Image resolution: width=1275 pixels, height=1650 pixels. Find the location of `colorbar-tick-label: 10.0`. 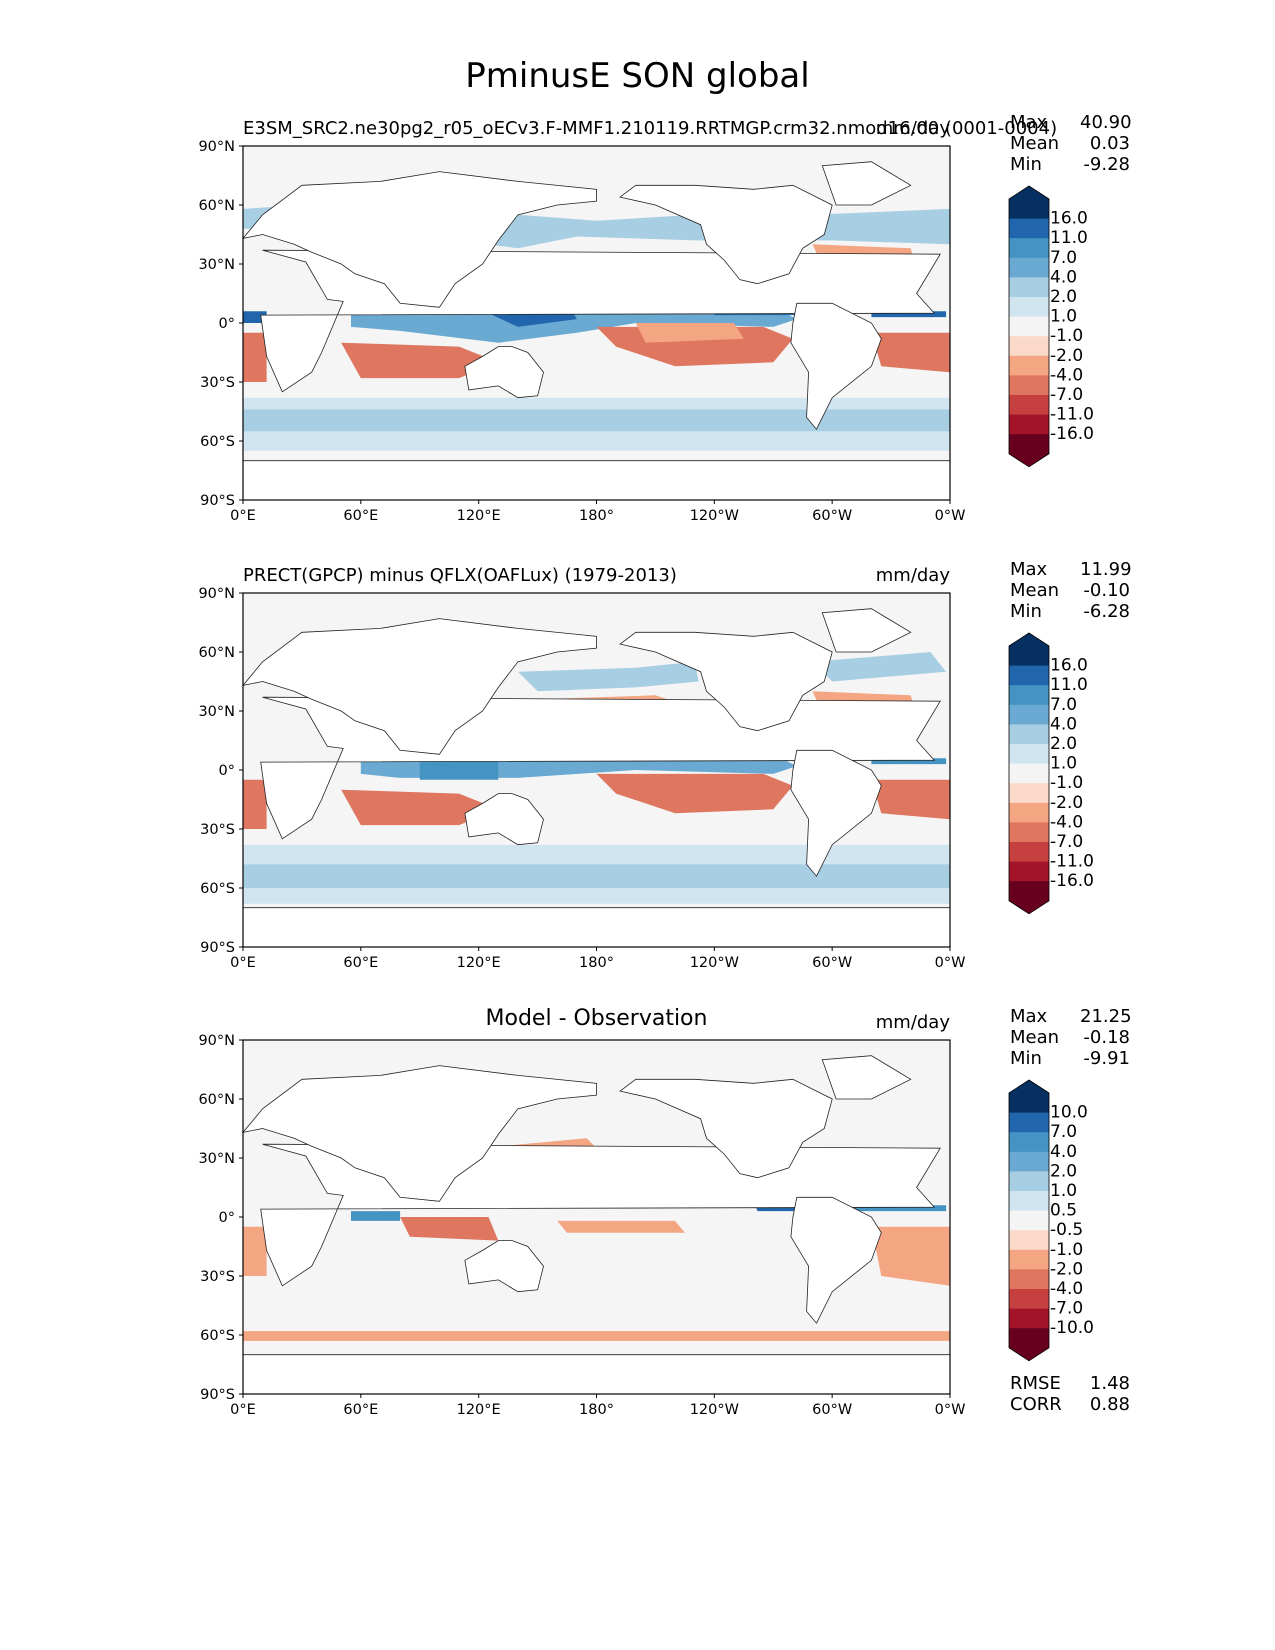

colorbar-tick-label: 10.0 is located at coordinates (1069, 1113).